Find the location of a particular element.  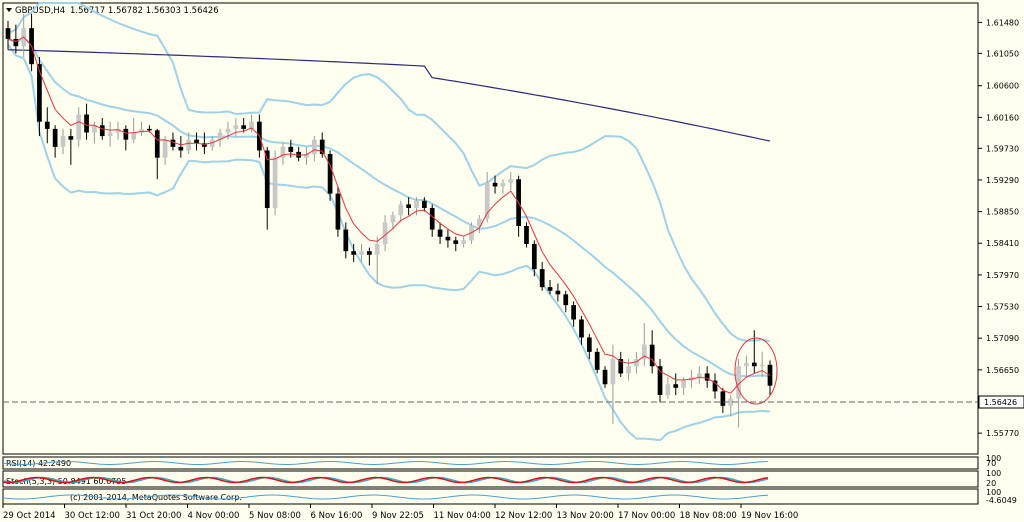

price-tick-label: 1.58410 is located at coordinates (1002, 243).